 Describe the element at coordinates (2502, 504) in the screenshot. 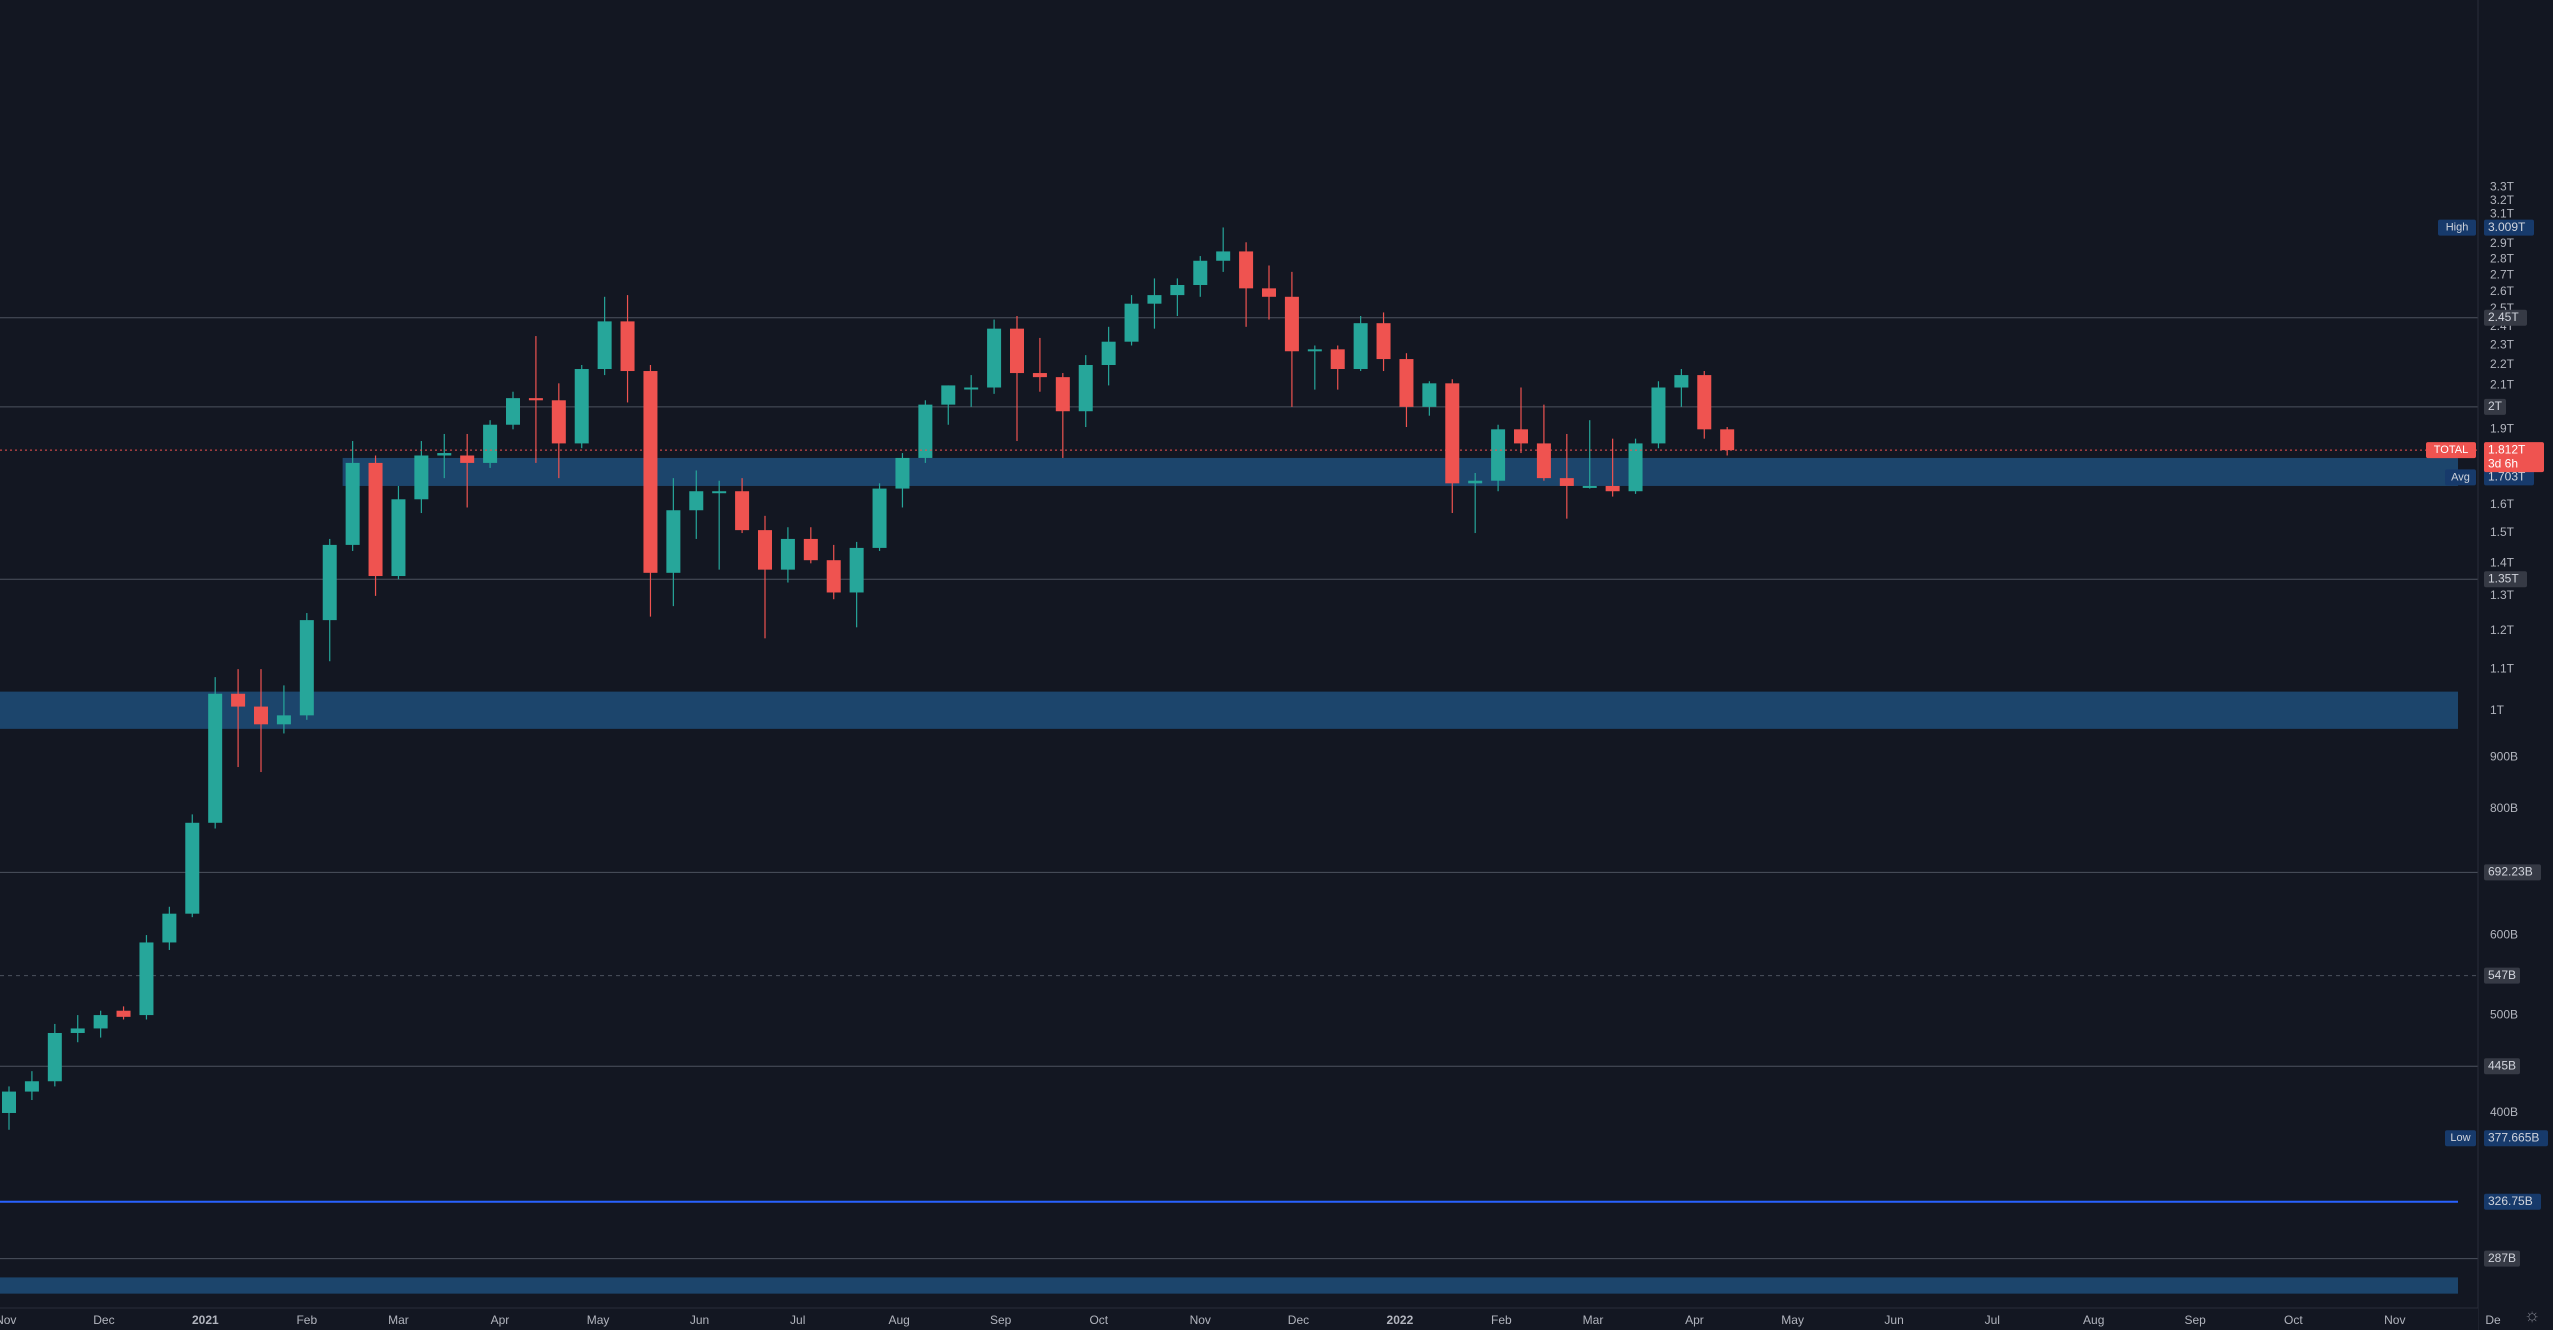

I see `price-tick-label: 1.6T` at that location.